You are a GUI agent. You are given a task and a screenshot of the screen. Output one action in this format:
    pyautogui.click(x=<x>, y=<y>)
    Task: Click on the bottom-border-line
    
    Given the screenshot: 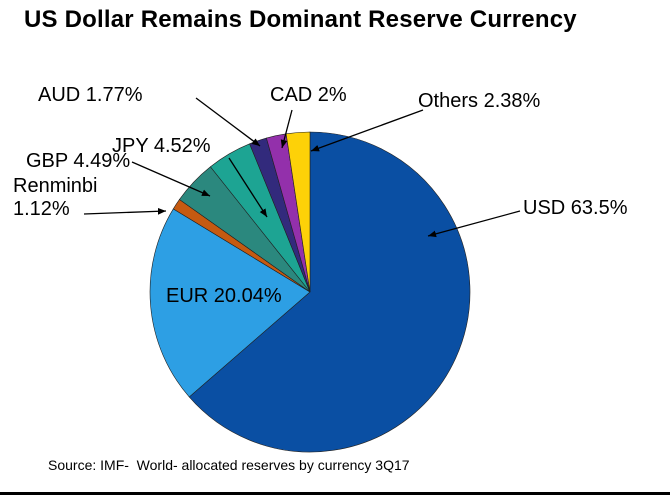 What is the action you would take?
    pyautogui.click(x=335, y=493)
    